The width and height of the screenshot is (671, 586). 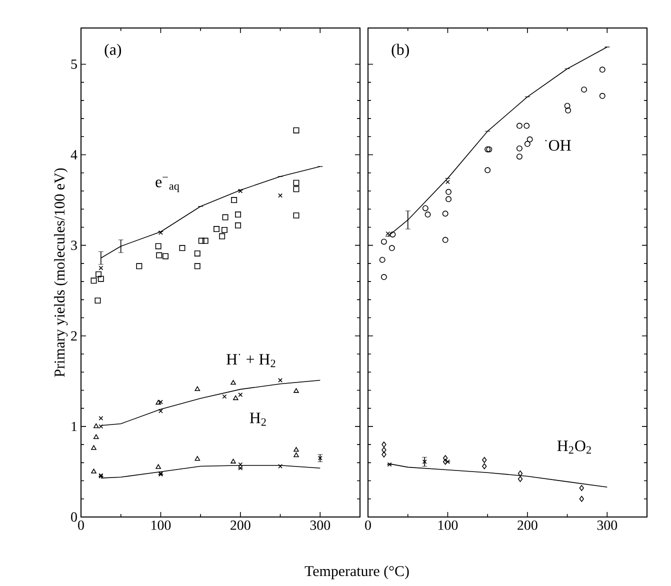 I want to click on x-axis-title: Temperature (°C), so click(x=356, y=573).